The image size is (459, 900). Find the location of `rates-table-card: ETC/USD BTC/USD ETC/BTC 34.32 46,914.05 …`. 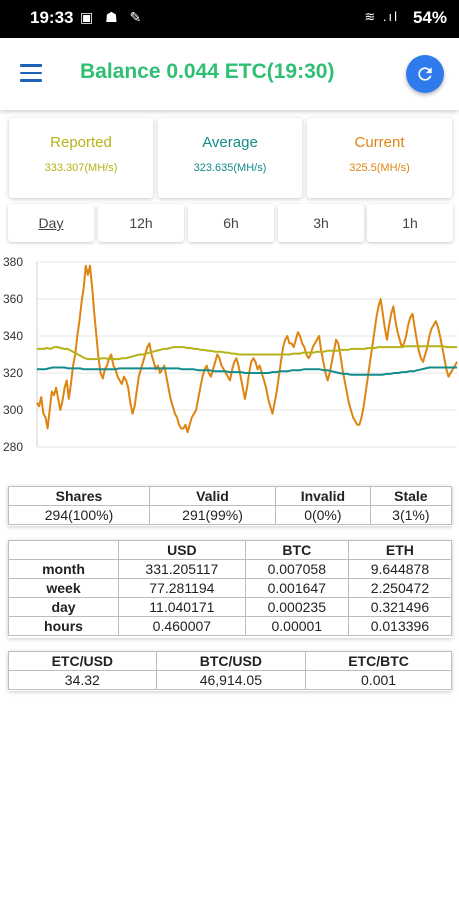

rates-table-card: ETC/USD BTC/USD ETC/BTC 34.32 46,914.05 … is located at coordinates (230, 671).